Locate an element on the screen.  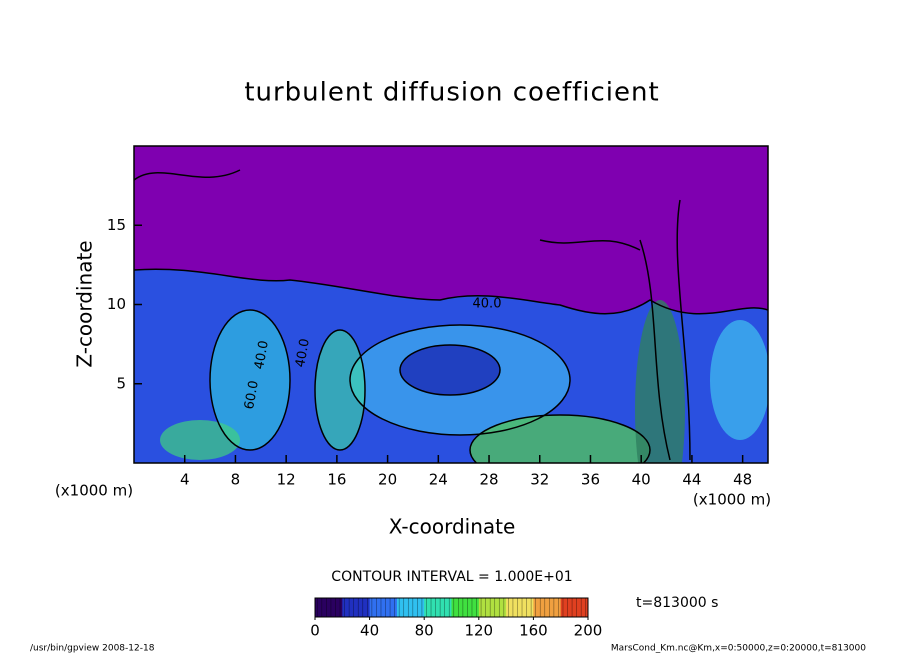
x-tick-label: 36 is located at coordinates (590, 480).